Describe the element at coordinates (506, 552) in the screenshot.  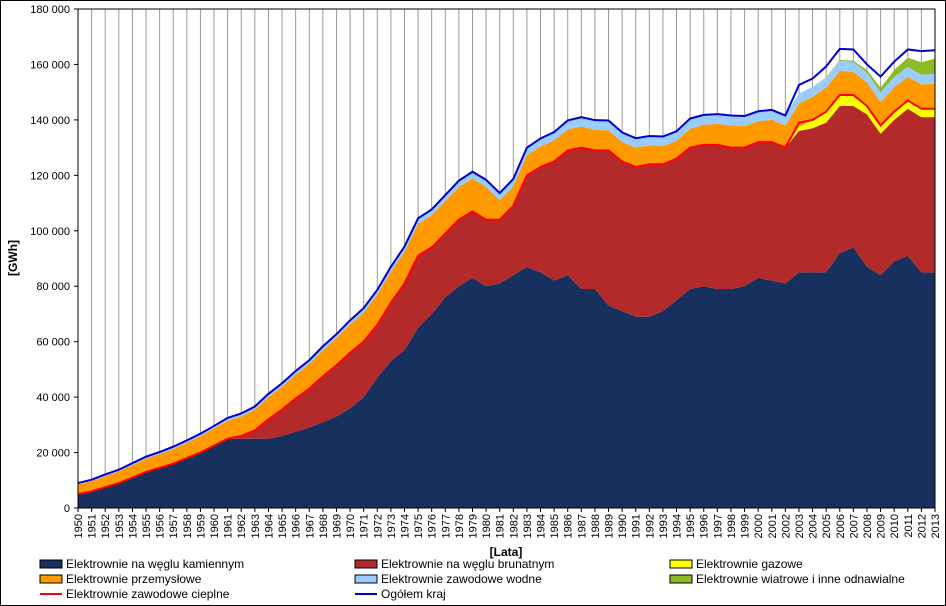
I see `x-axis-title: [Lata]` at that location.